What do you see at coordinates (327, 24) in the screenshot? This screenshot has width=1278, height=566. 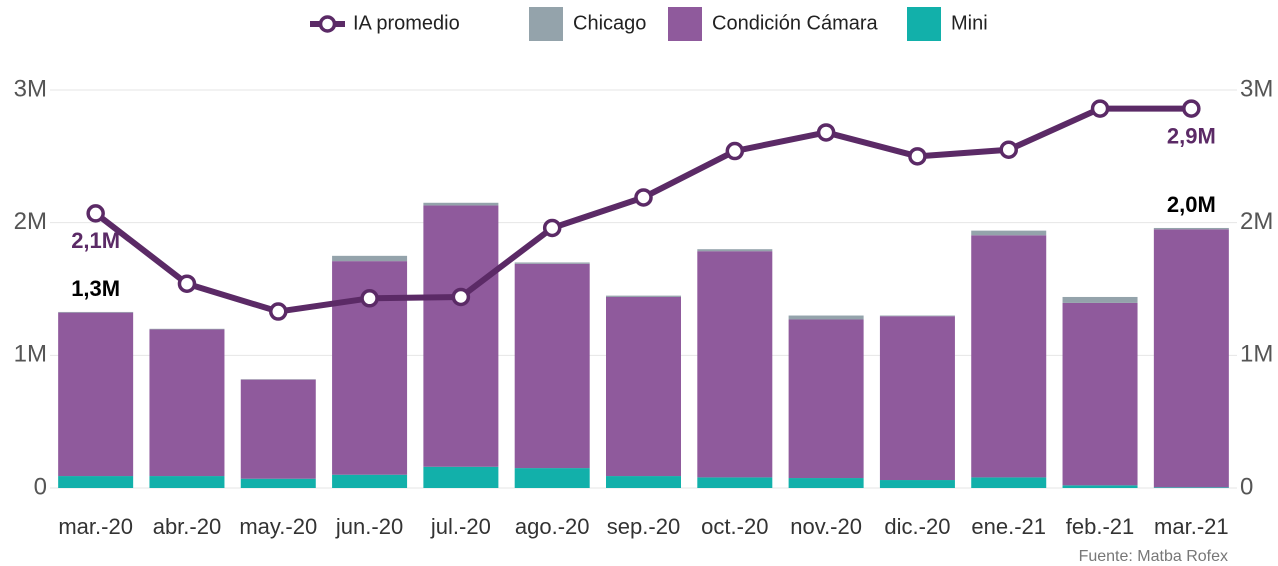 I see `legend-marker` at bounding box center [327, 24].